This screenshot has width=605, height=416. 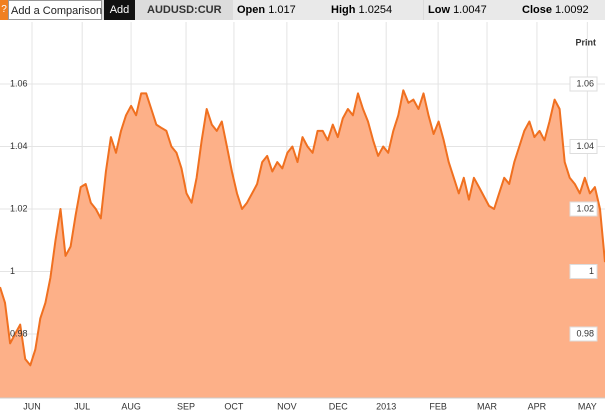 I want to click on print-link: Print, so click(x=585, y=42).